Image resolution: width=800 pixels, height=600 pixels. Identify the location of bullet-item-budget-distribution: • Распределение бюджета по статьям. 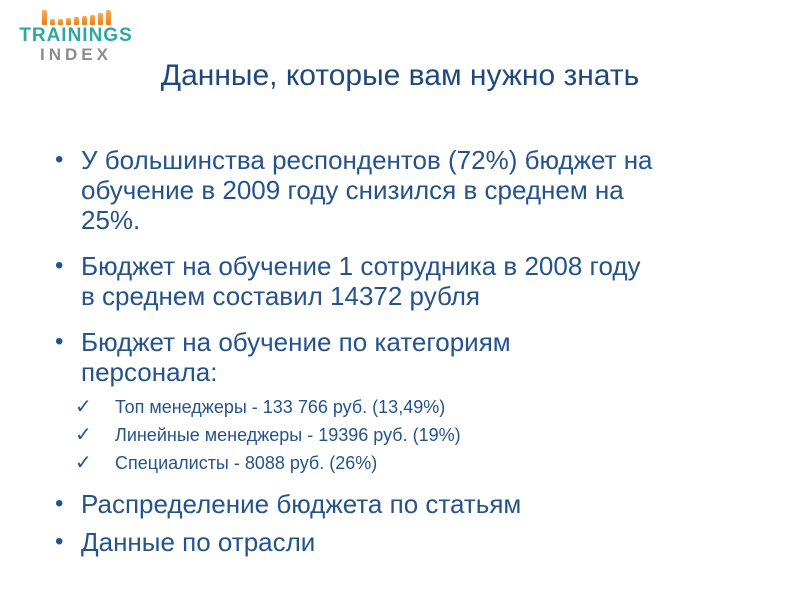
(410, 504).